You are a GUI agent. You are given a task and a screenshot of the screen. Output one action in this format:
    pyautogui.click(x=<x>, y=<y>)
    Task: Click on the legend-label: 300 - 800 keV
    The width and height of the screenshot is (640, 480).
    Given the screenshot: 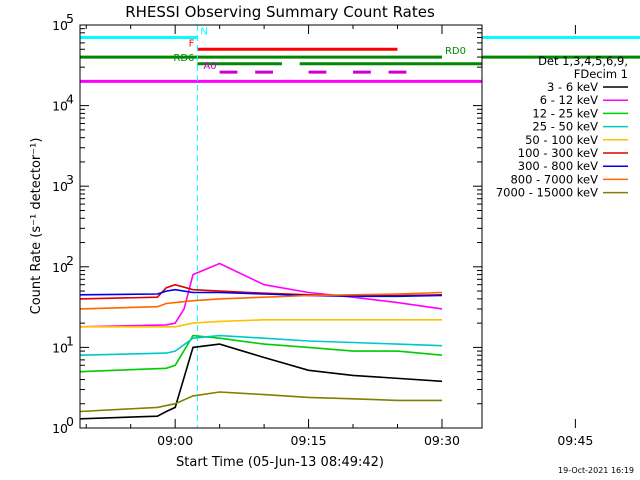 What is the action you would take?
    pyautogui.click(x=558, y=166)
    